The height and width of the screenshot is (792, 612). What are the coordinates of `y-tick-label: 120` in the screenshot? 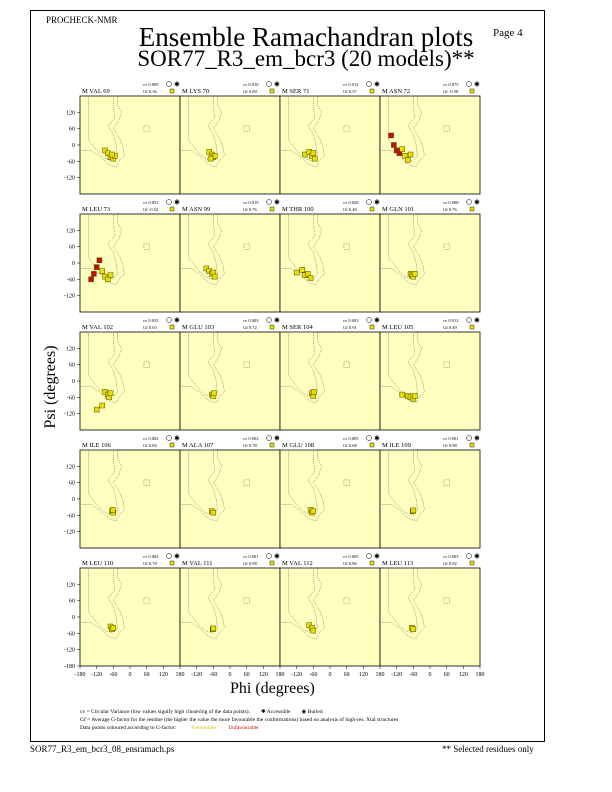 It's located at (70, 231).